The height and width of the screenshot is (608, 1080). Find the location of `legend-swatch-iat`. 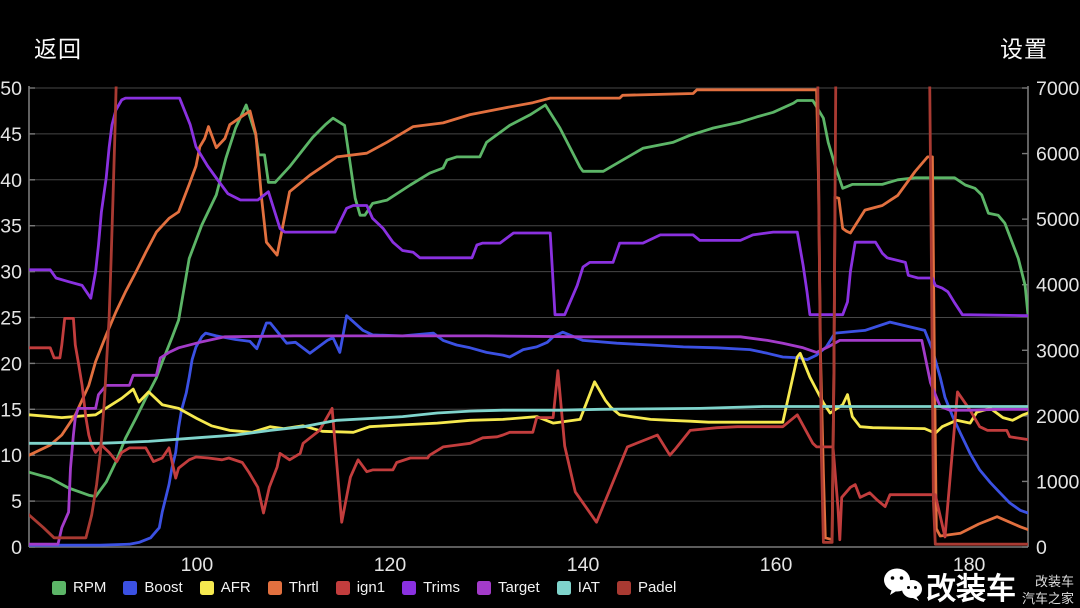

legend-swatch-iat is located at coordinates (563, 587).